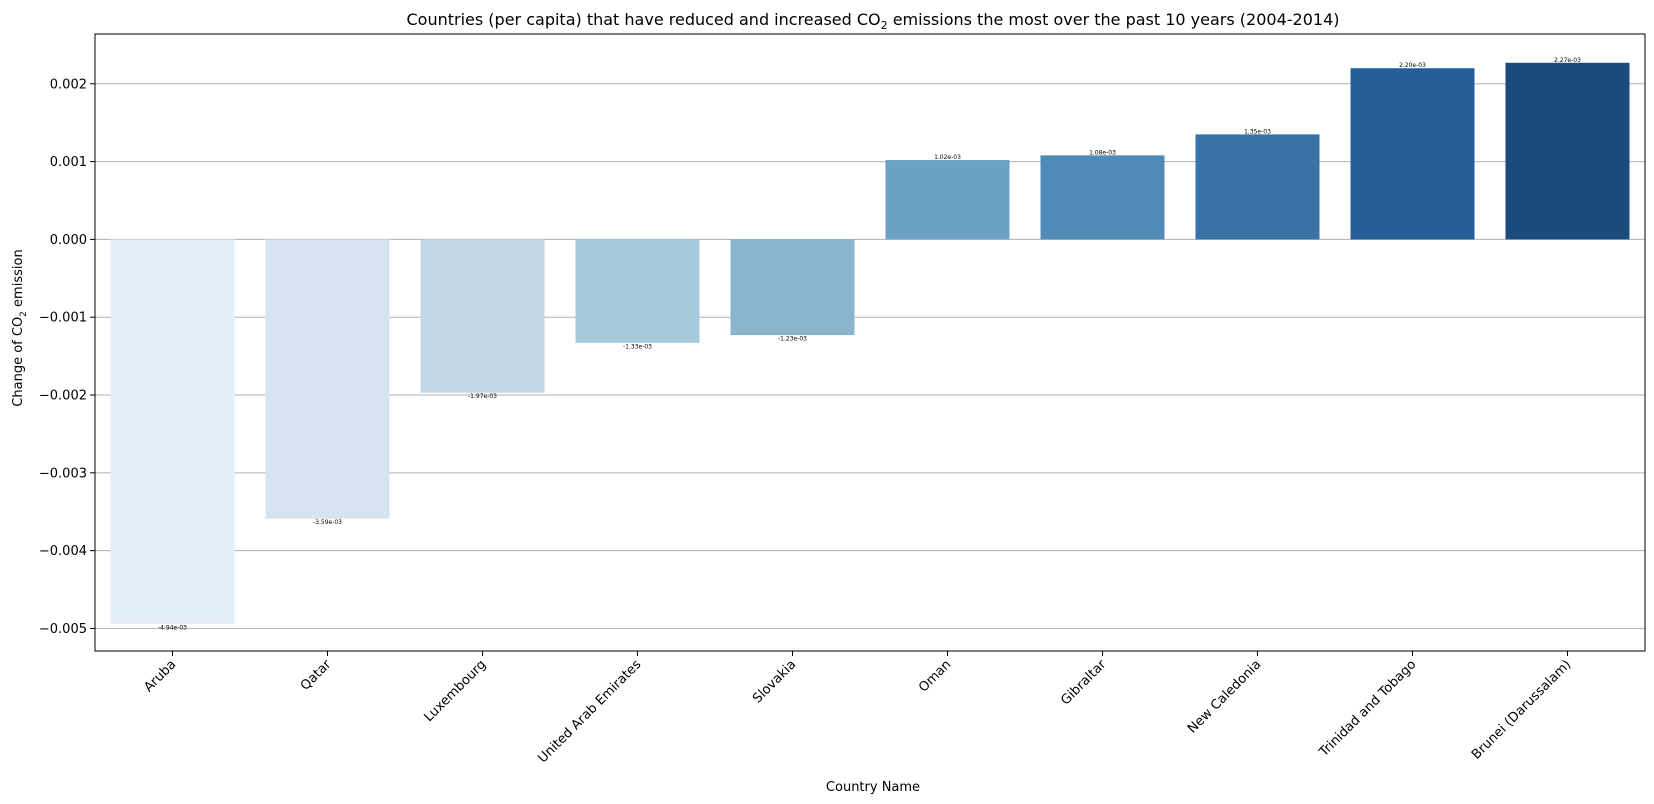 The width and height of the screenshot is (1654, 804). Describe the element at coordinates (68, 240) in the screenshot. I see `y-tick-label: 0.000` at that location.